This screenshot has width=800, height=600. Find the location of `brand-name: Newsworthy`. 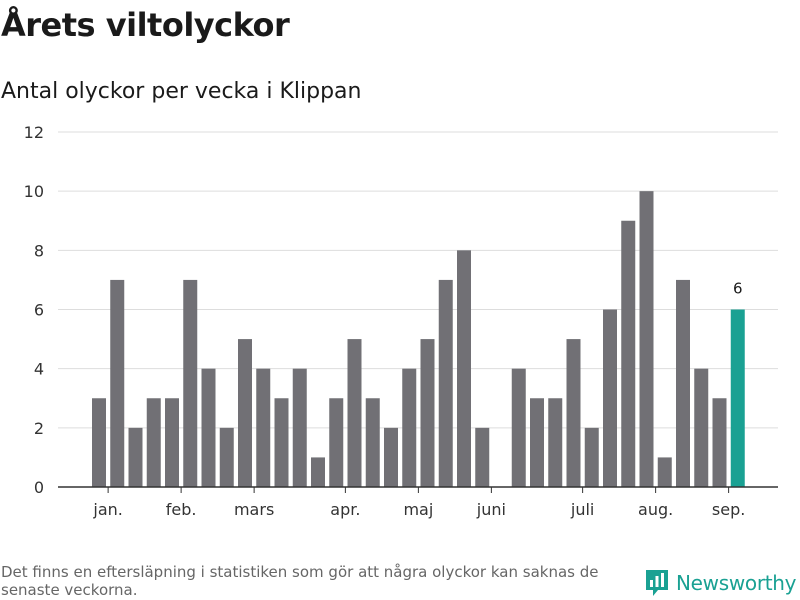

brand-name: Newsworthy is located at coordinates (736, 583).